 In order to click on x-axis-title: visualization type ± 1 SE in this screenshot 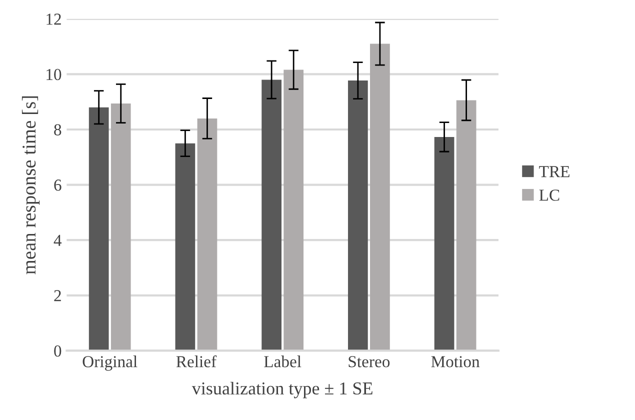, I will do `click(282, 390)`.